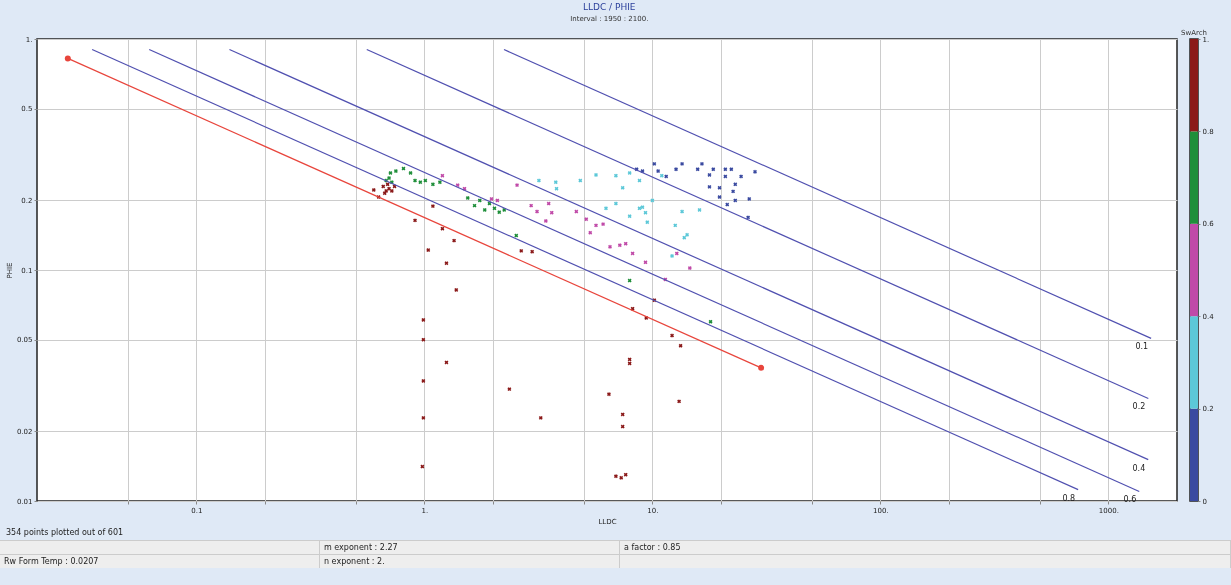 The height and width of the screenshot is (585, 1231). Describe the element at coordinates (1139, 407) in the screenshot. I see `series-label: 0.2` at that location.